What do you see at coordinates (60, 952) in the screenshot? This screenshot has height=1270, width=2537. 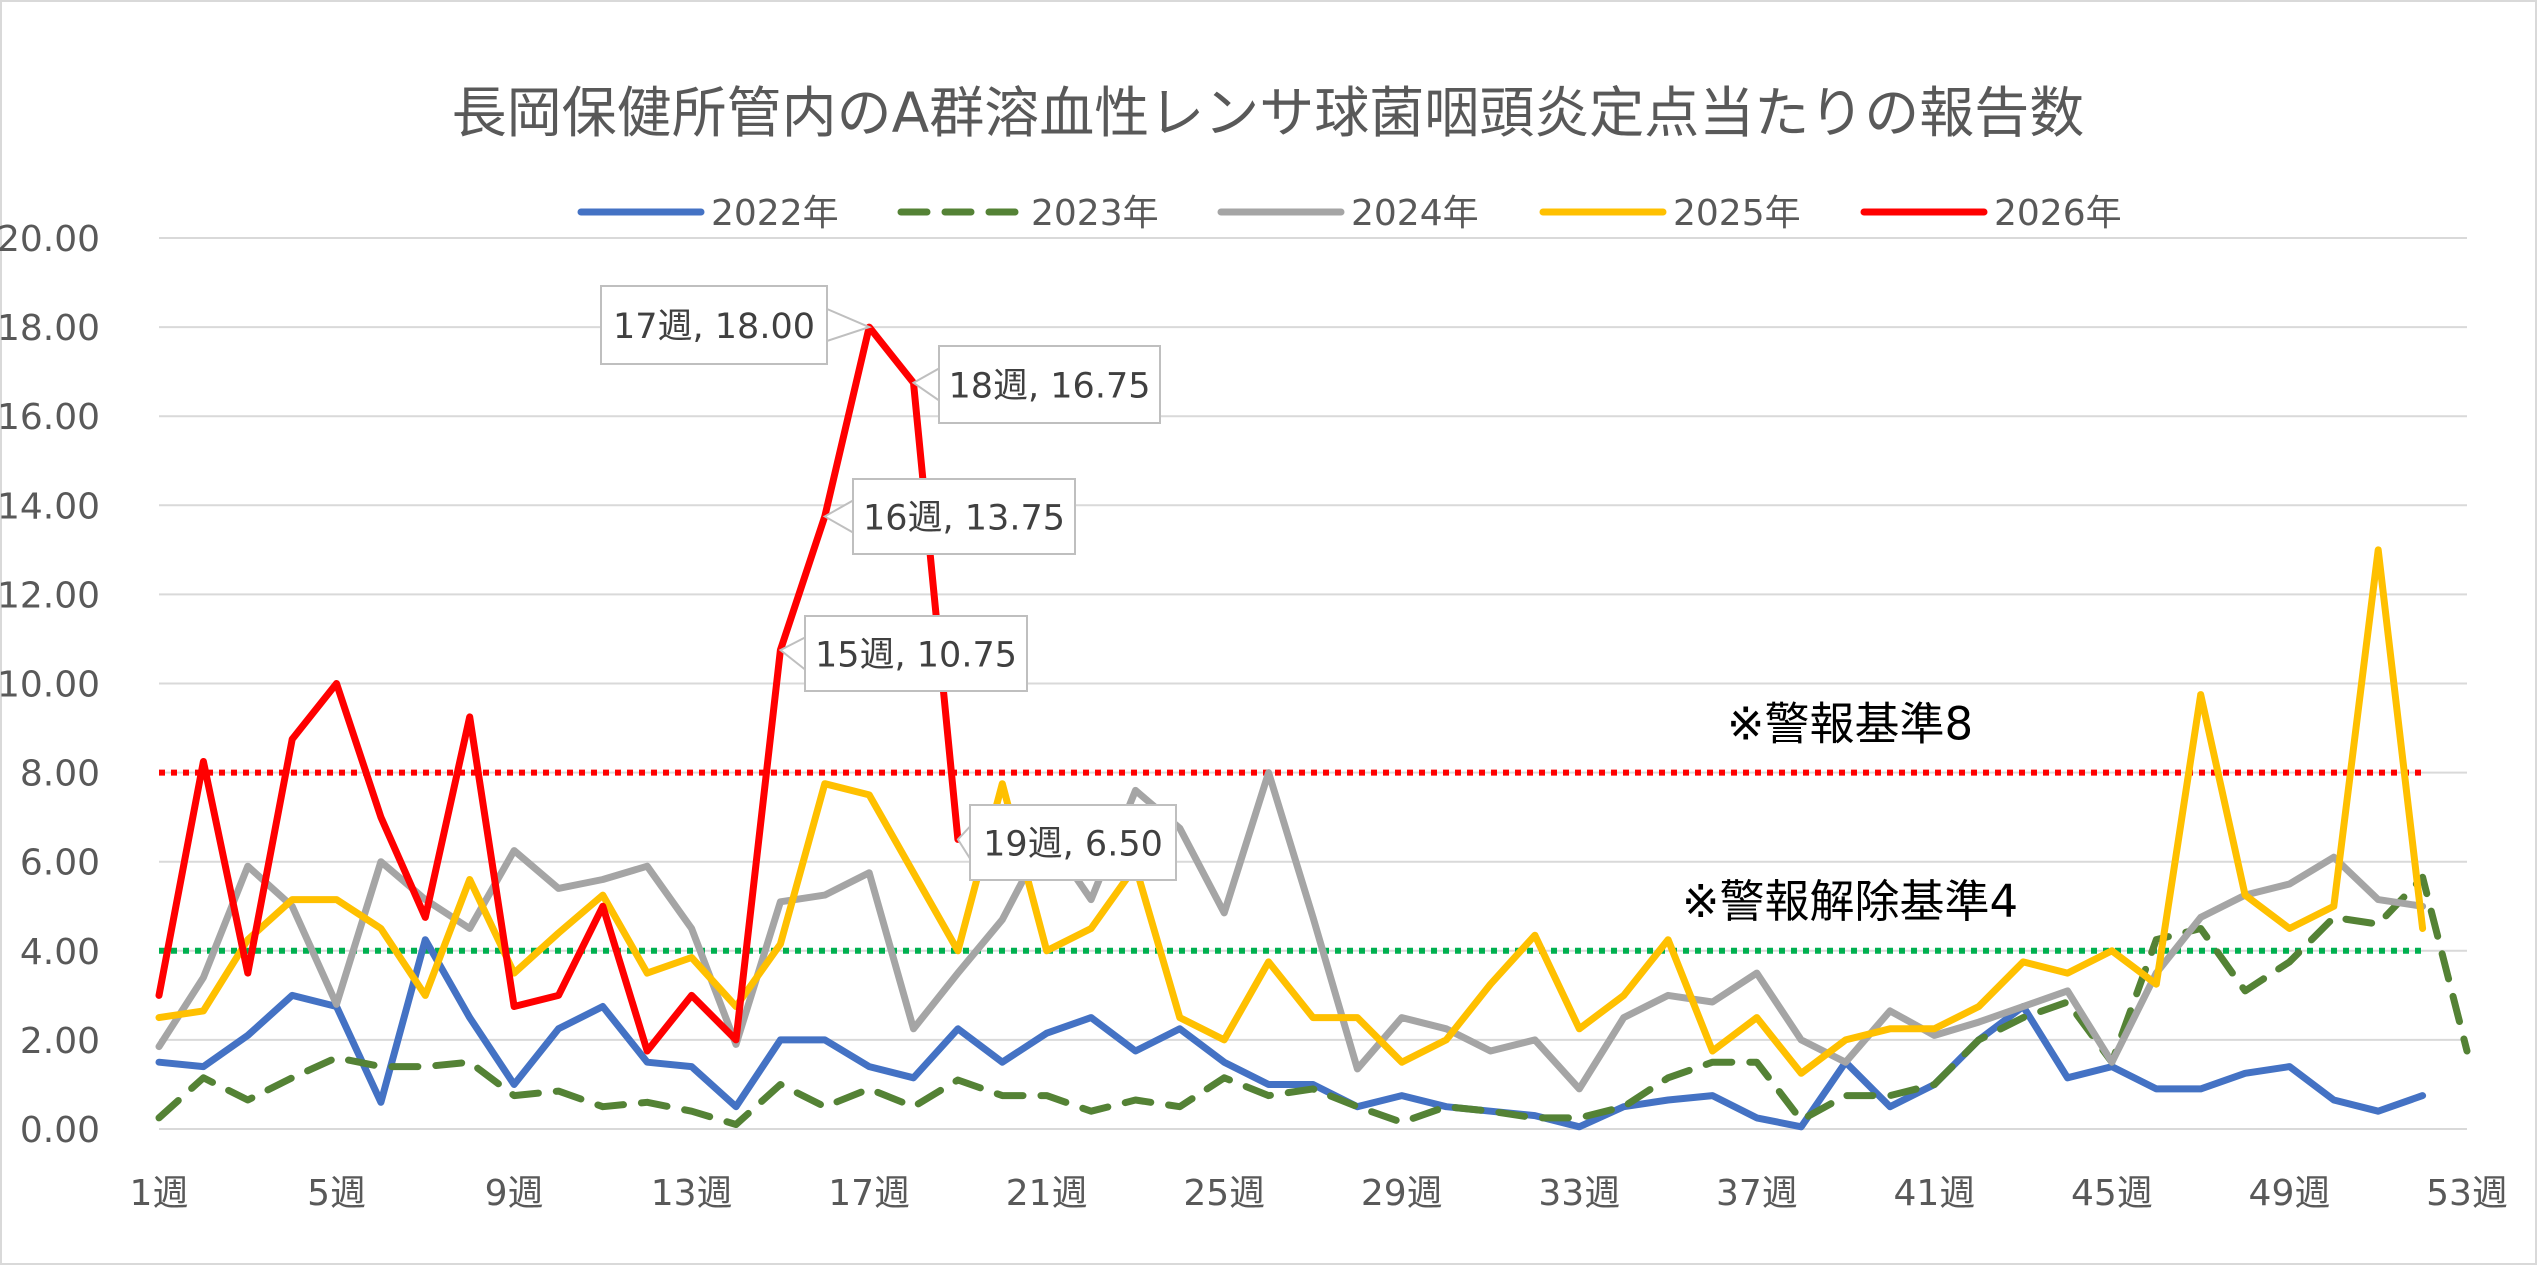 I see `y-tick-label: 4.00` at bounding box center [60, 952].